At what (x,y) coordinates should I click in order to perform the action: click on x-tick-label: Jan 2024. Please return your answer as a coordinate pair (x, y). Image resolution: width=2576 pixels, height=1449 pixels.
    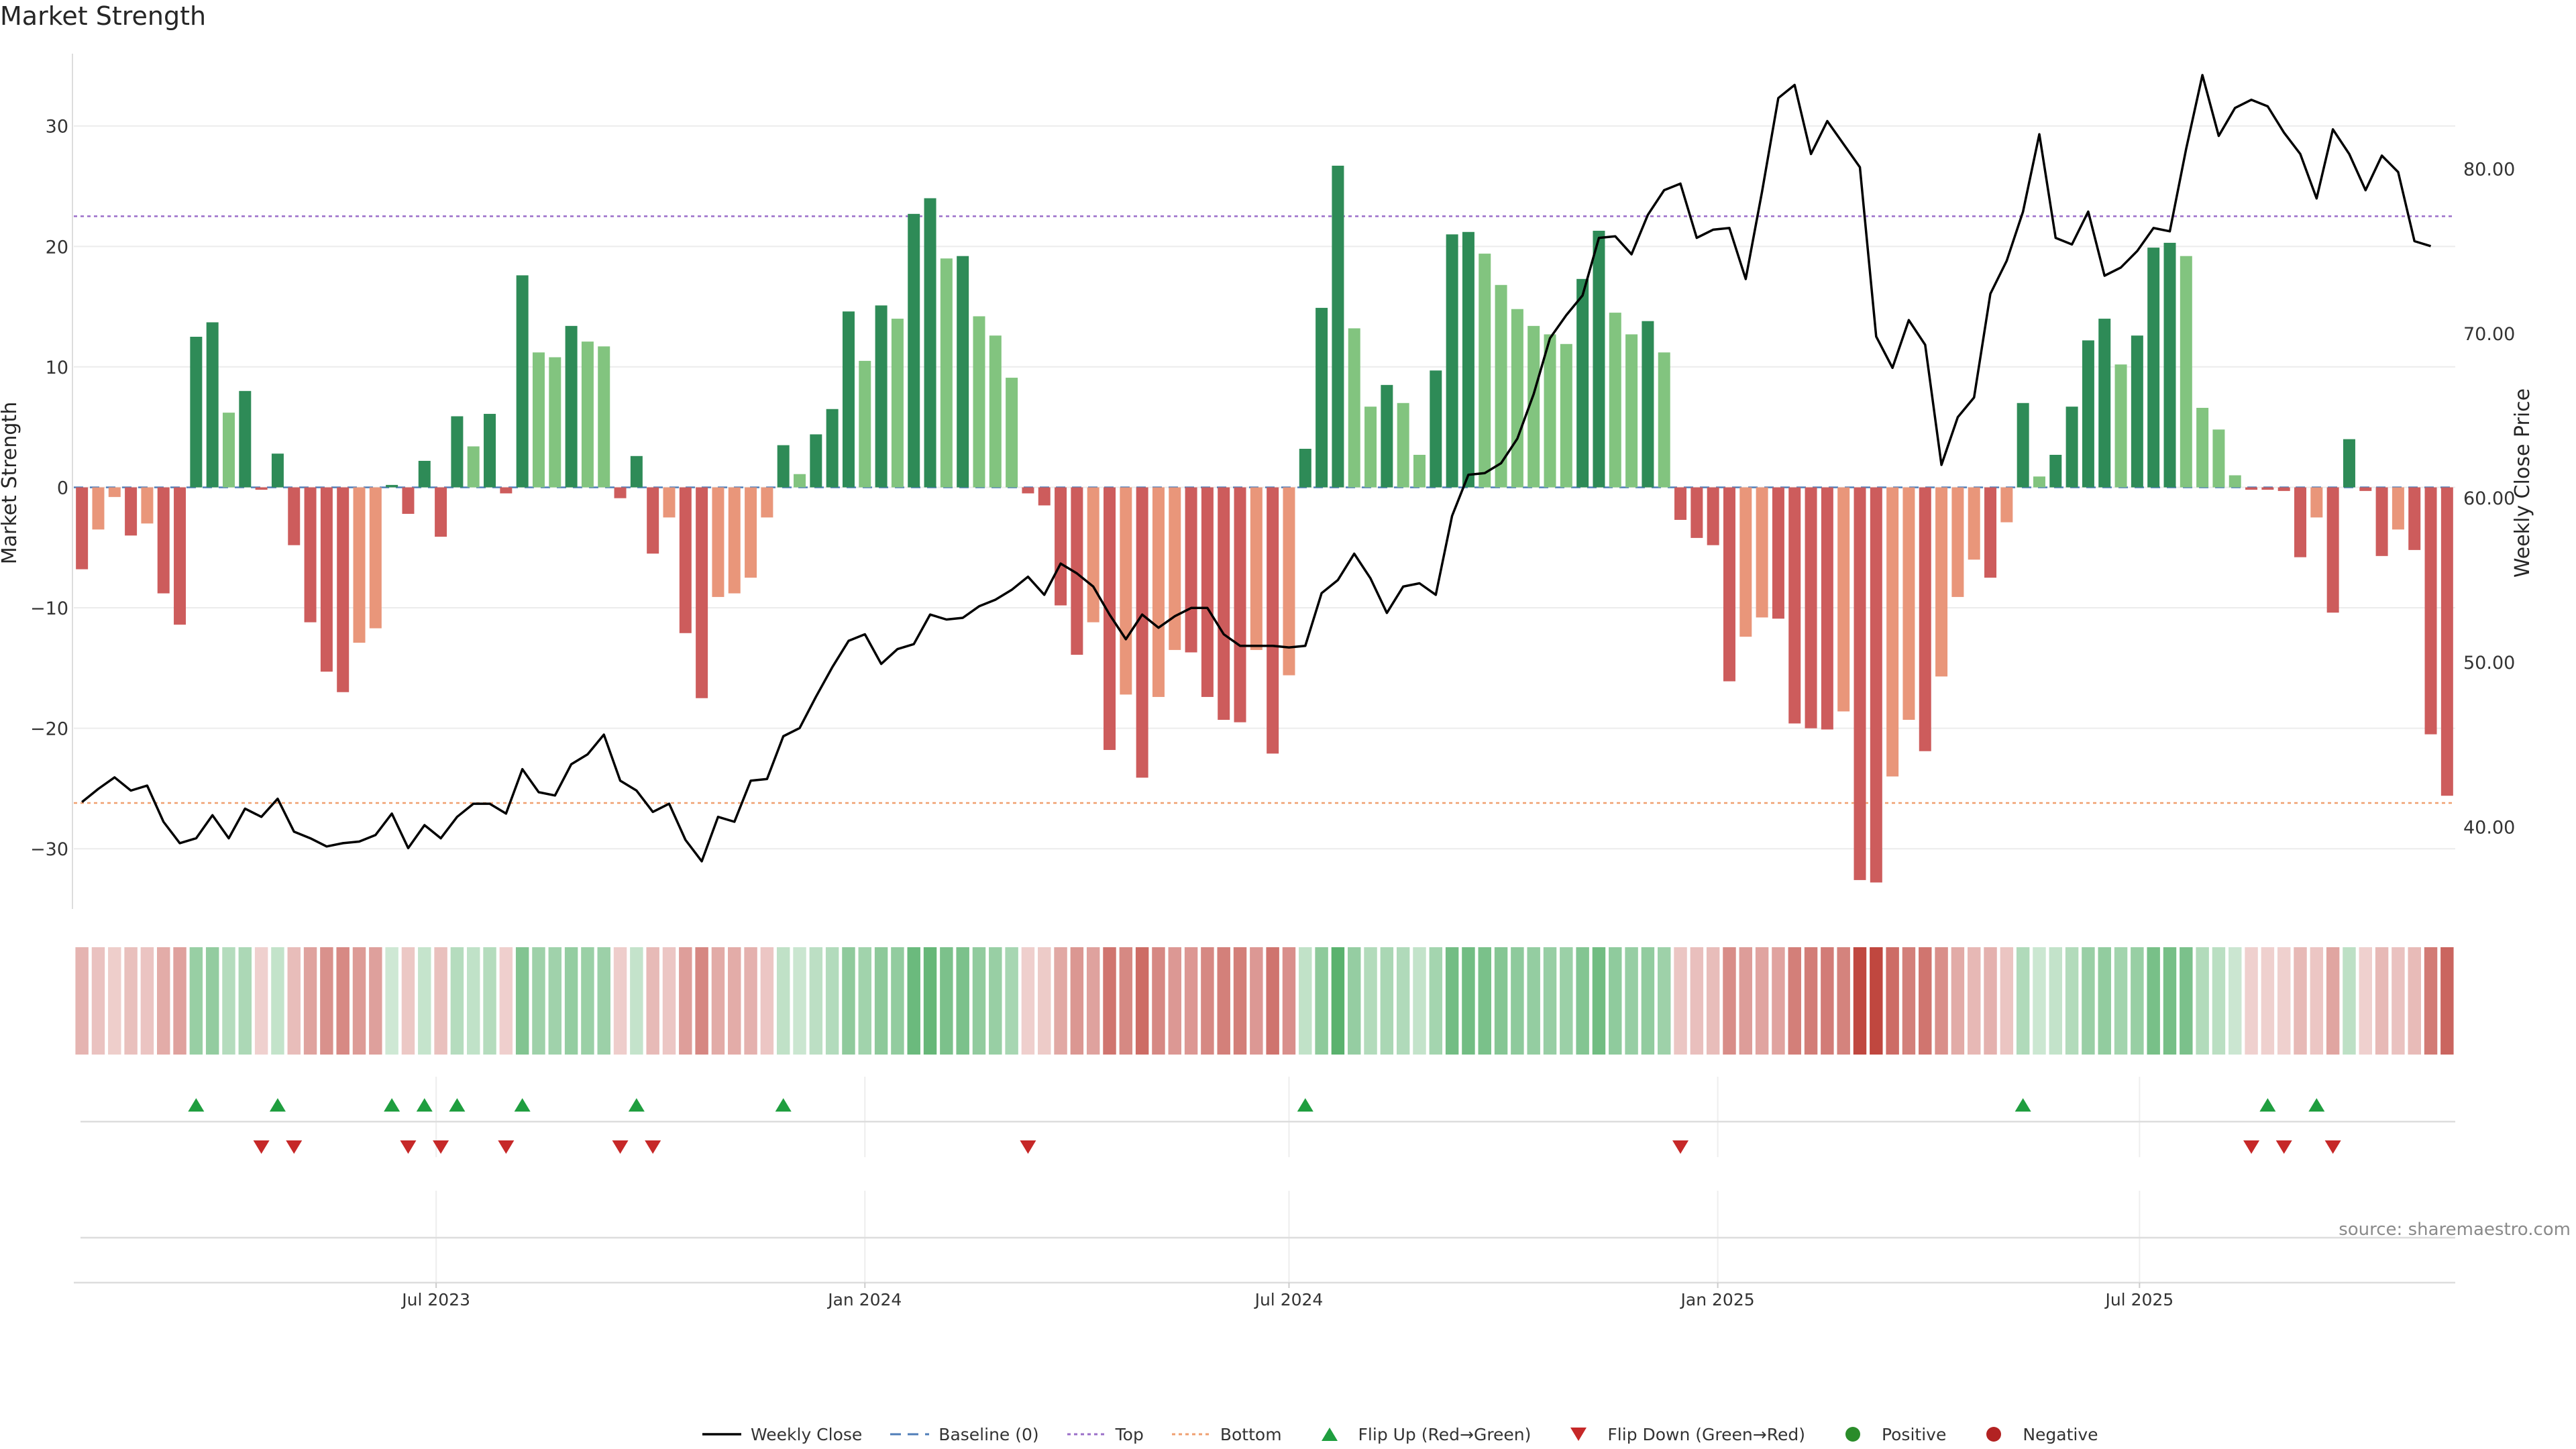
    Looking at the image, I should click on (864, 1299).